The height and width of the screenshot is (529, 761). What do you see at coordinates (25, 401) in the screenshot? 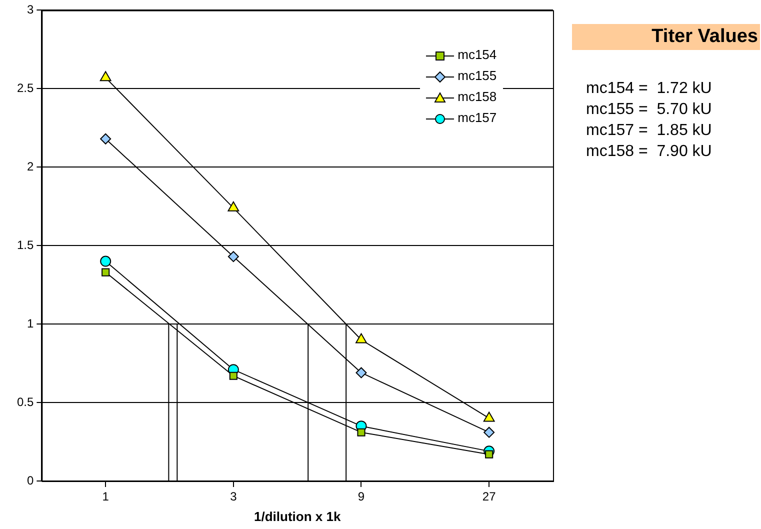
I see `y-tick-label: 0.5` at bounding box center [25, 401].